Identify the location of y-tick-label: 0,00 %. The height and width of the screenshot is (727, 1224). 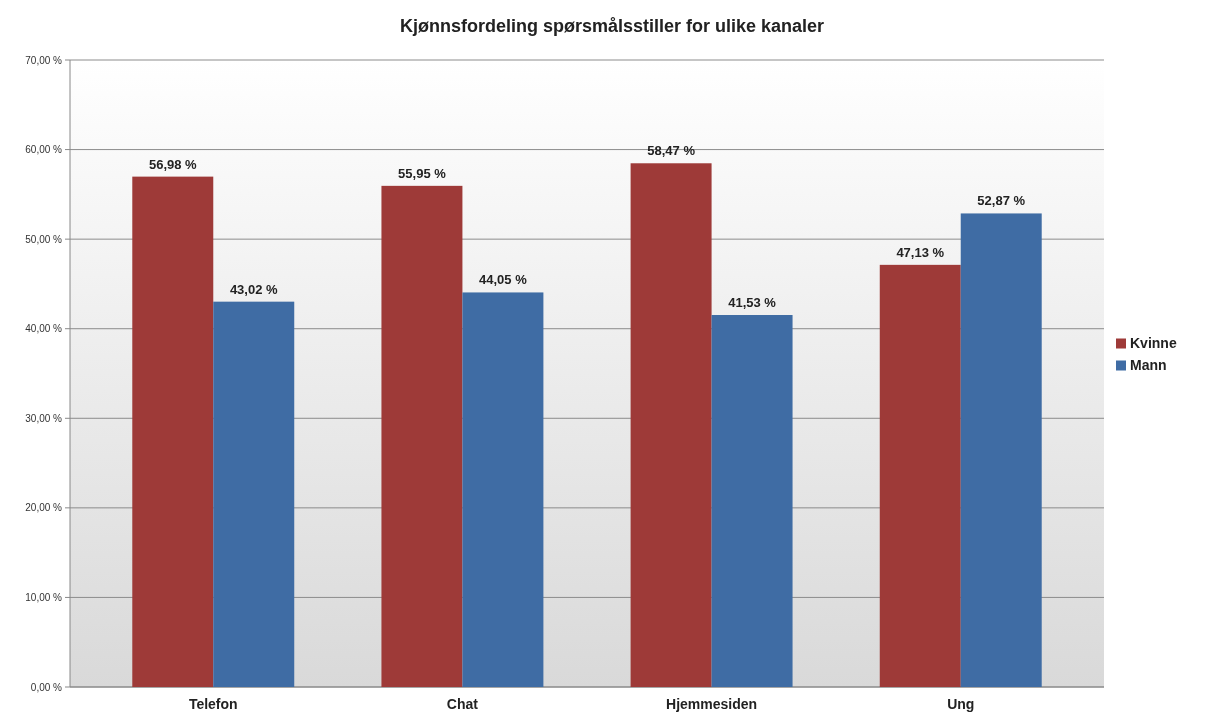
(46, 687).